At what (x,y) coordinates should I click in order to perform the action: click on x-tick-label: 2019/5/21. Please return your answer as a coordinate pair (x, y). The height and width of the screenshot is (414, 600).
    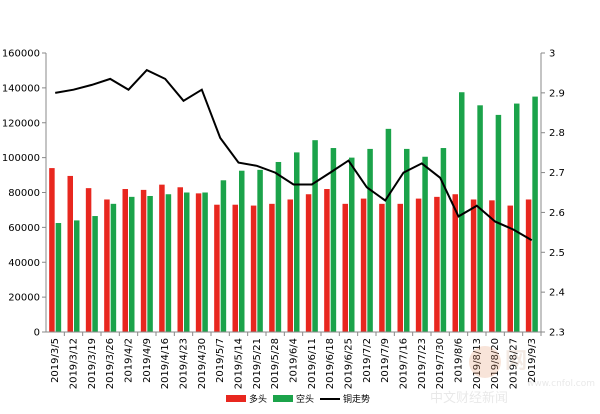
    Looking at the image, I should click on (257, 363).